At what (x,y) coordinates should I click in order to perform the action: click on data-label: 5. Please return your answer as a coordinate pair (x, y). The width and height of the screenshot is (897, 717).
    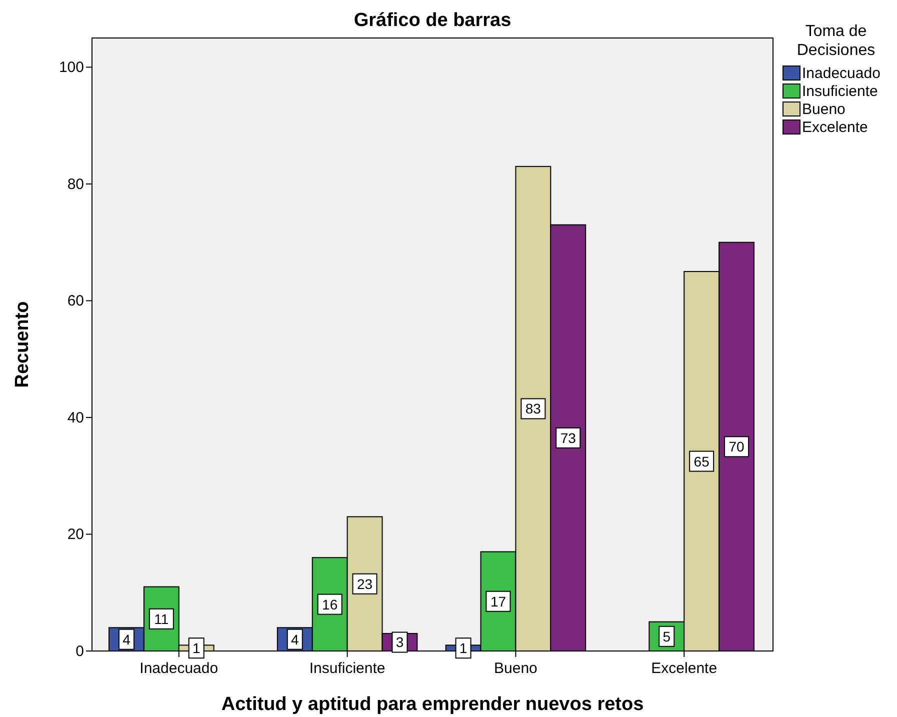
    Looking at the image, I should click on (666, 636).